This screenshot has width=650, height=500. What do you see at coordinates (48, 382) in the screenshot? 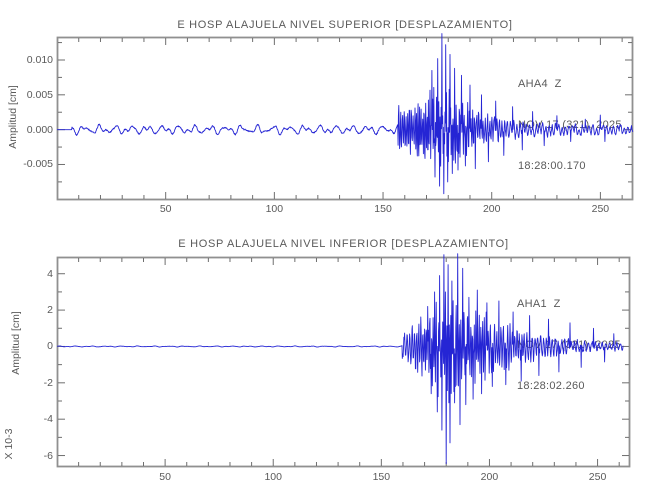
I see `y-tick-label: -2` at bounding box center [48, 382].